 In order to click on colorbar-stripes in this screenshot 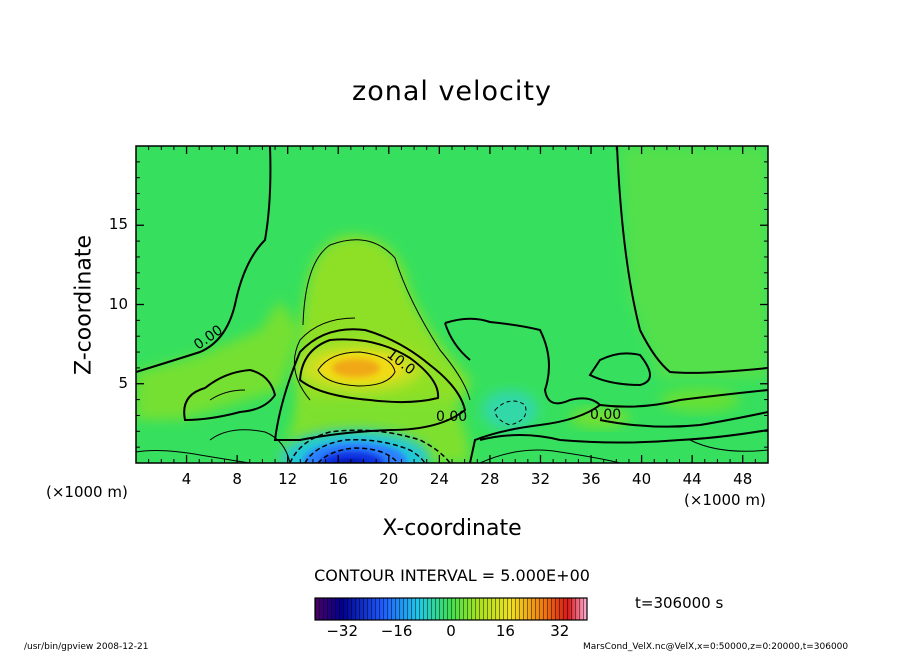, I will do `click(451, 609)`.